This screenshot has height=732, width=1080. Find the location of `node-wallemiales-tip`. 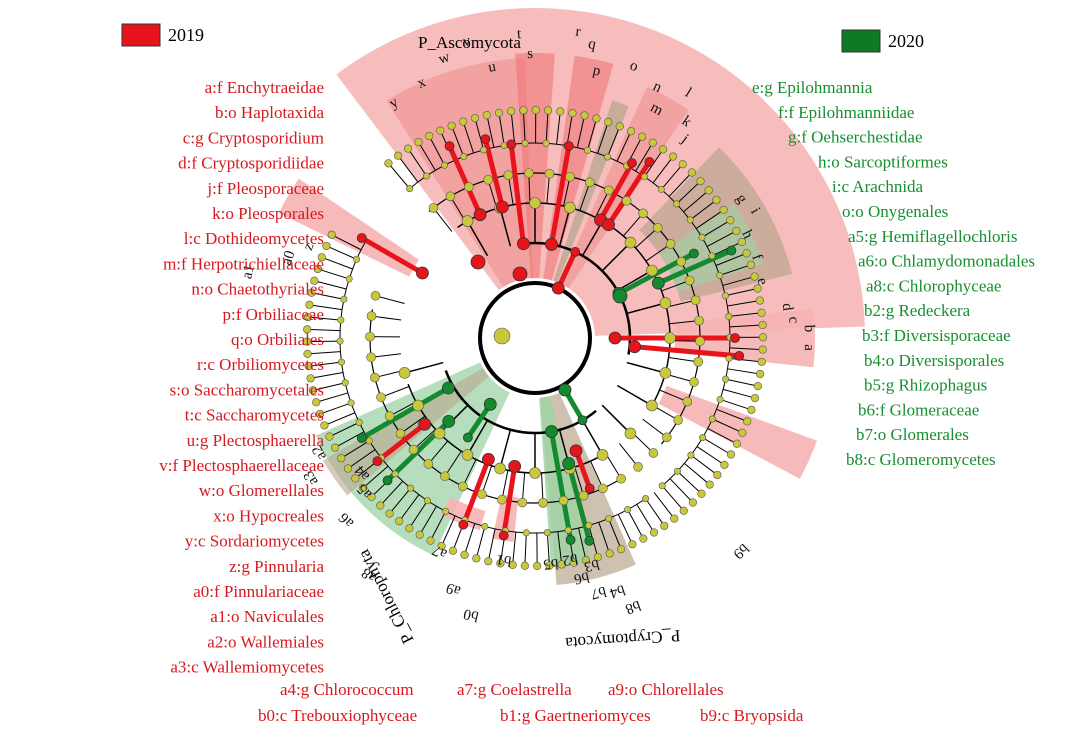

node-wallemiales-tip is located at coordinates (377, 461).